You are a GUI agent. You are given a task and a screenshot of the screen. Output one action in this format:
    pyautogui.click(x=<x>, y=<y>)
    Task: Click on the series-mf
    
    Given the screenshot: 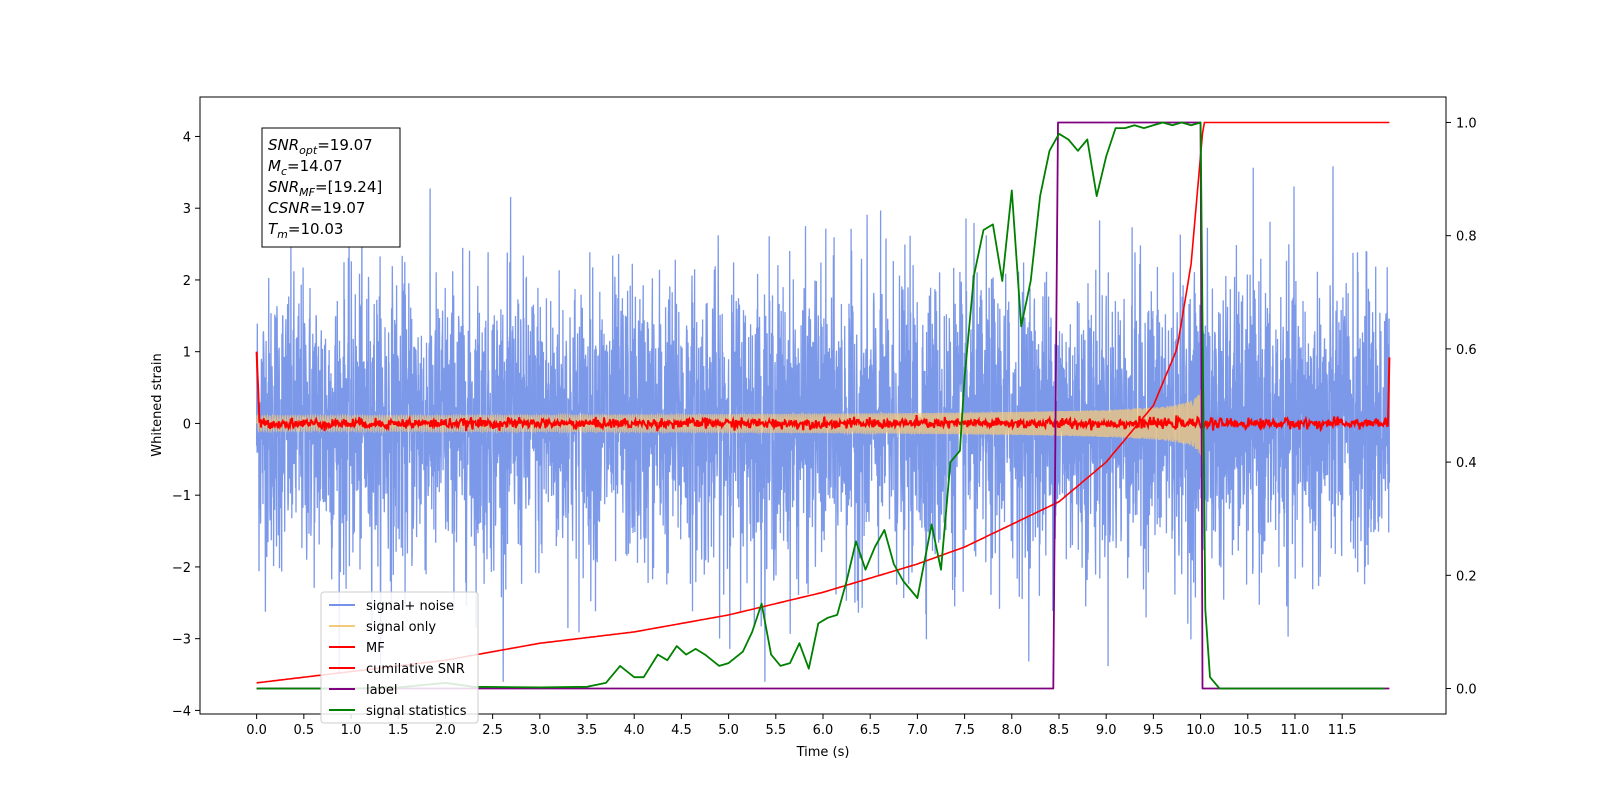 What is the action you would take?
    pyautogui.click(x=823, y=392)
    